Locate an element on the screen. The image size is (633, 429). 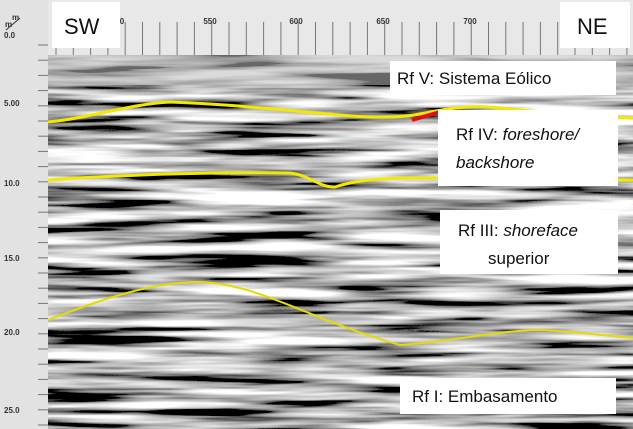
annotation: Rf V: Sistema Eólico is located at coordinates (474, 78).